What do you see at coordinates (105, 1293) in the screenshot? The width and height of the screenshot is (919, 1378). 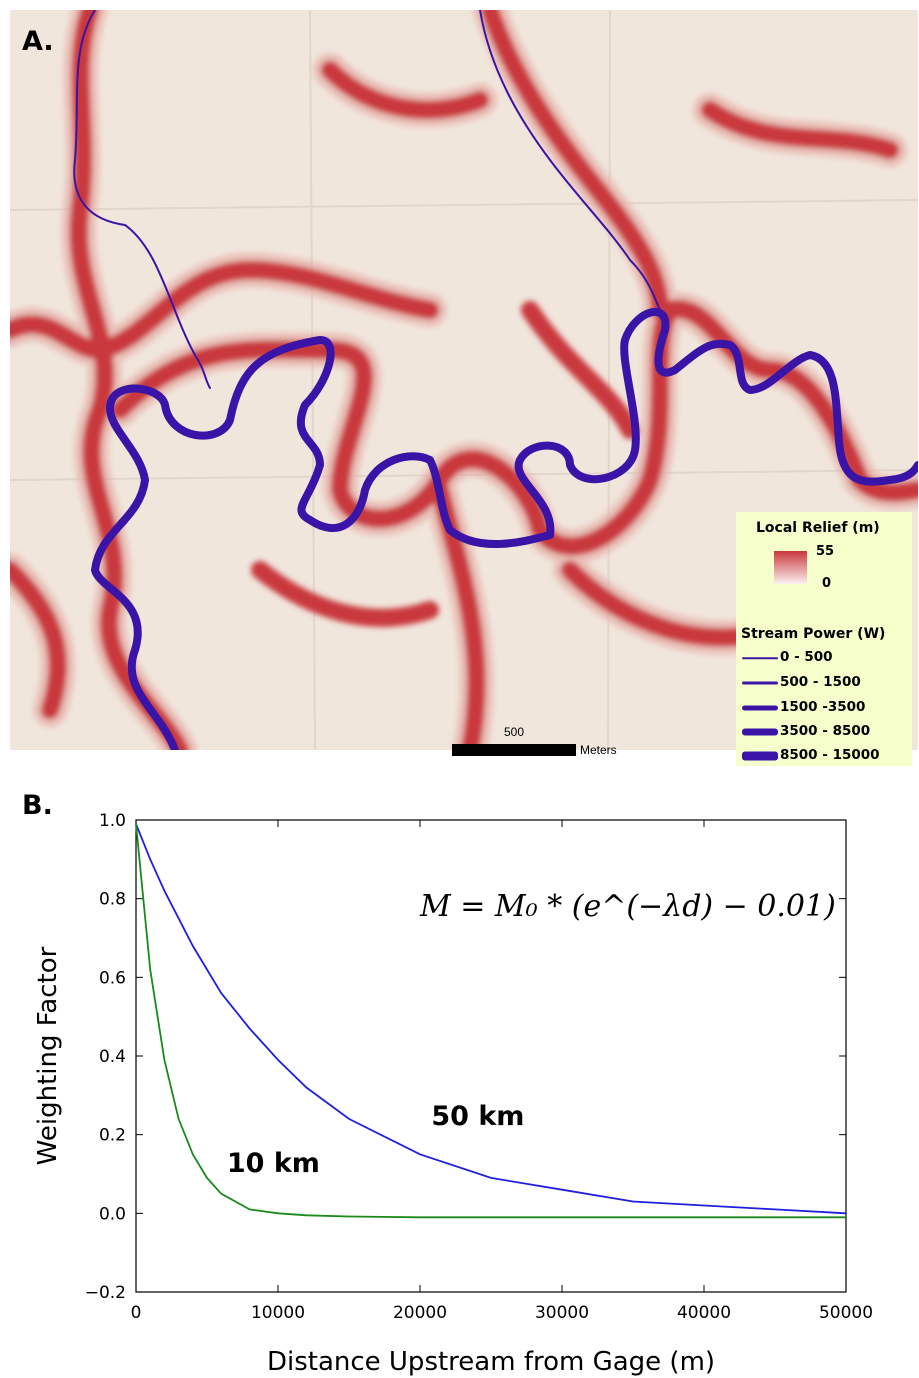 I see `y-tick-label: −0.2` at bounding box center [105, 1293].